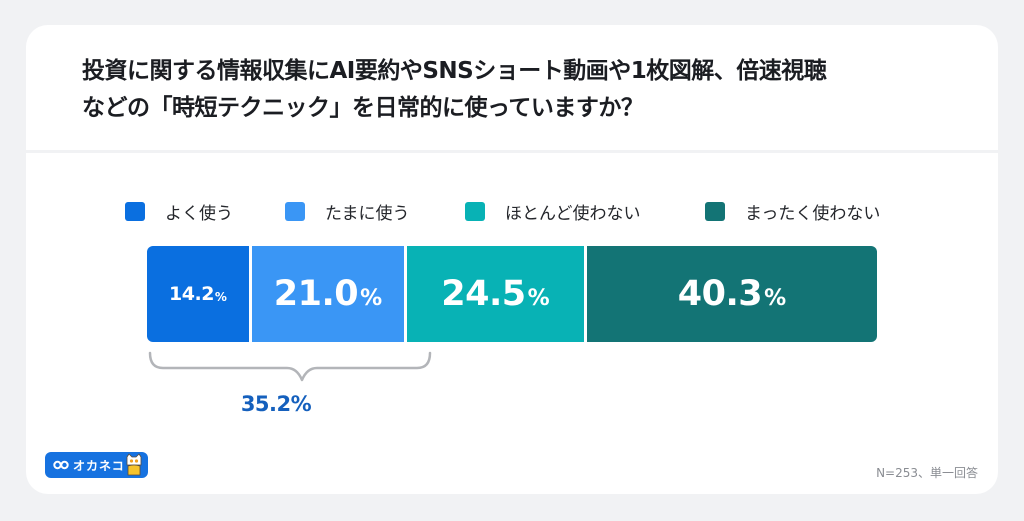  Describe the element at coordinates (813, 214) in the screenshot. I see `legend-label: まったく使わない` at that location.